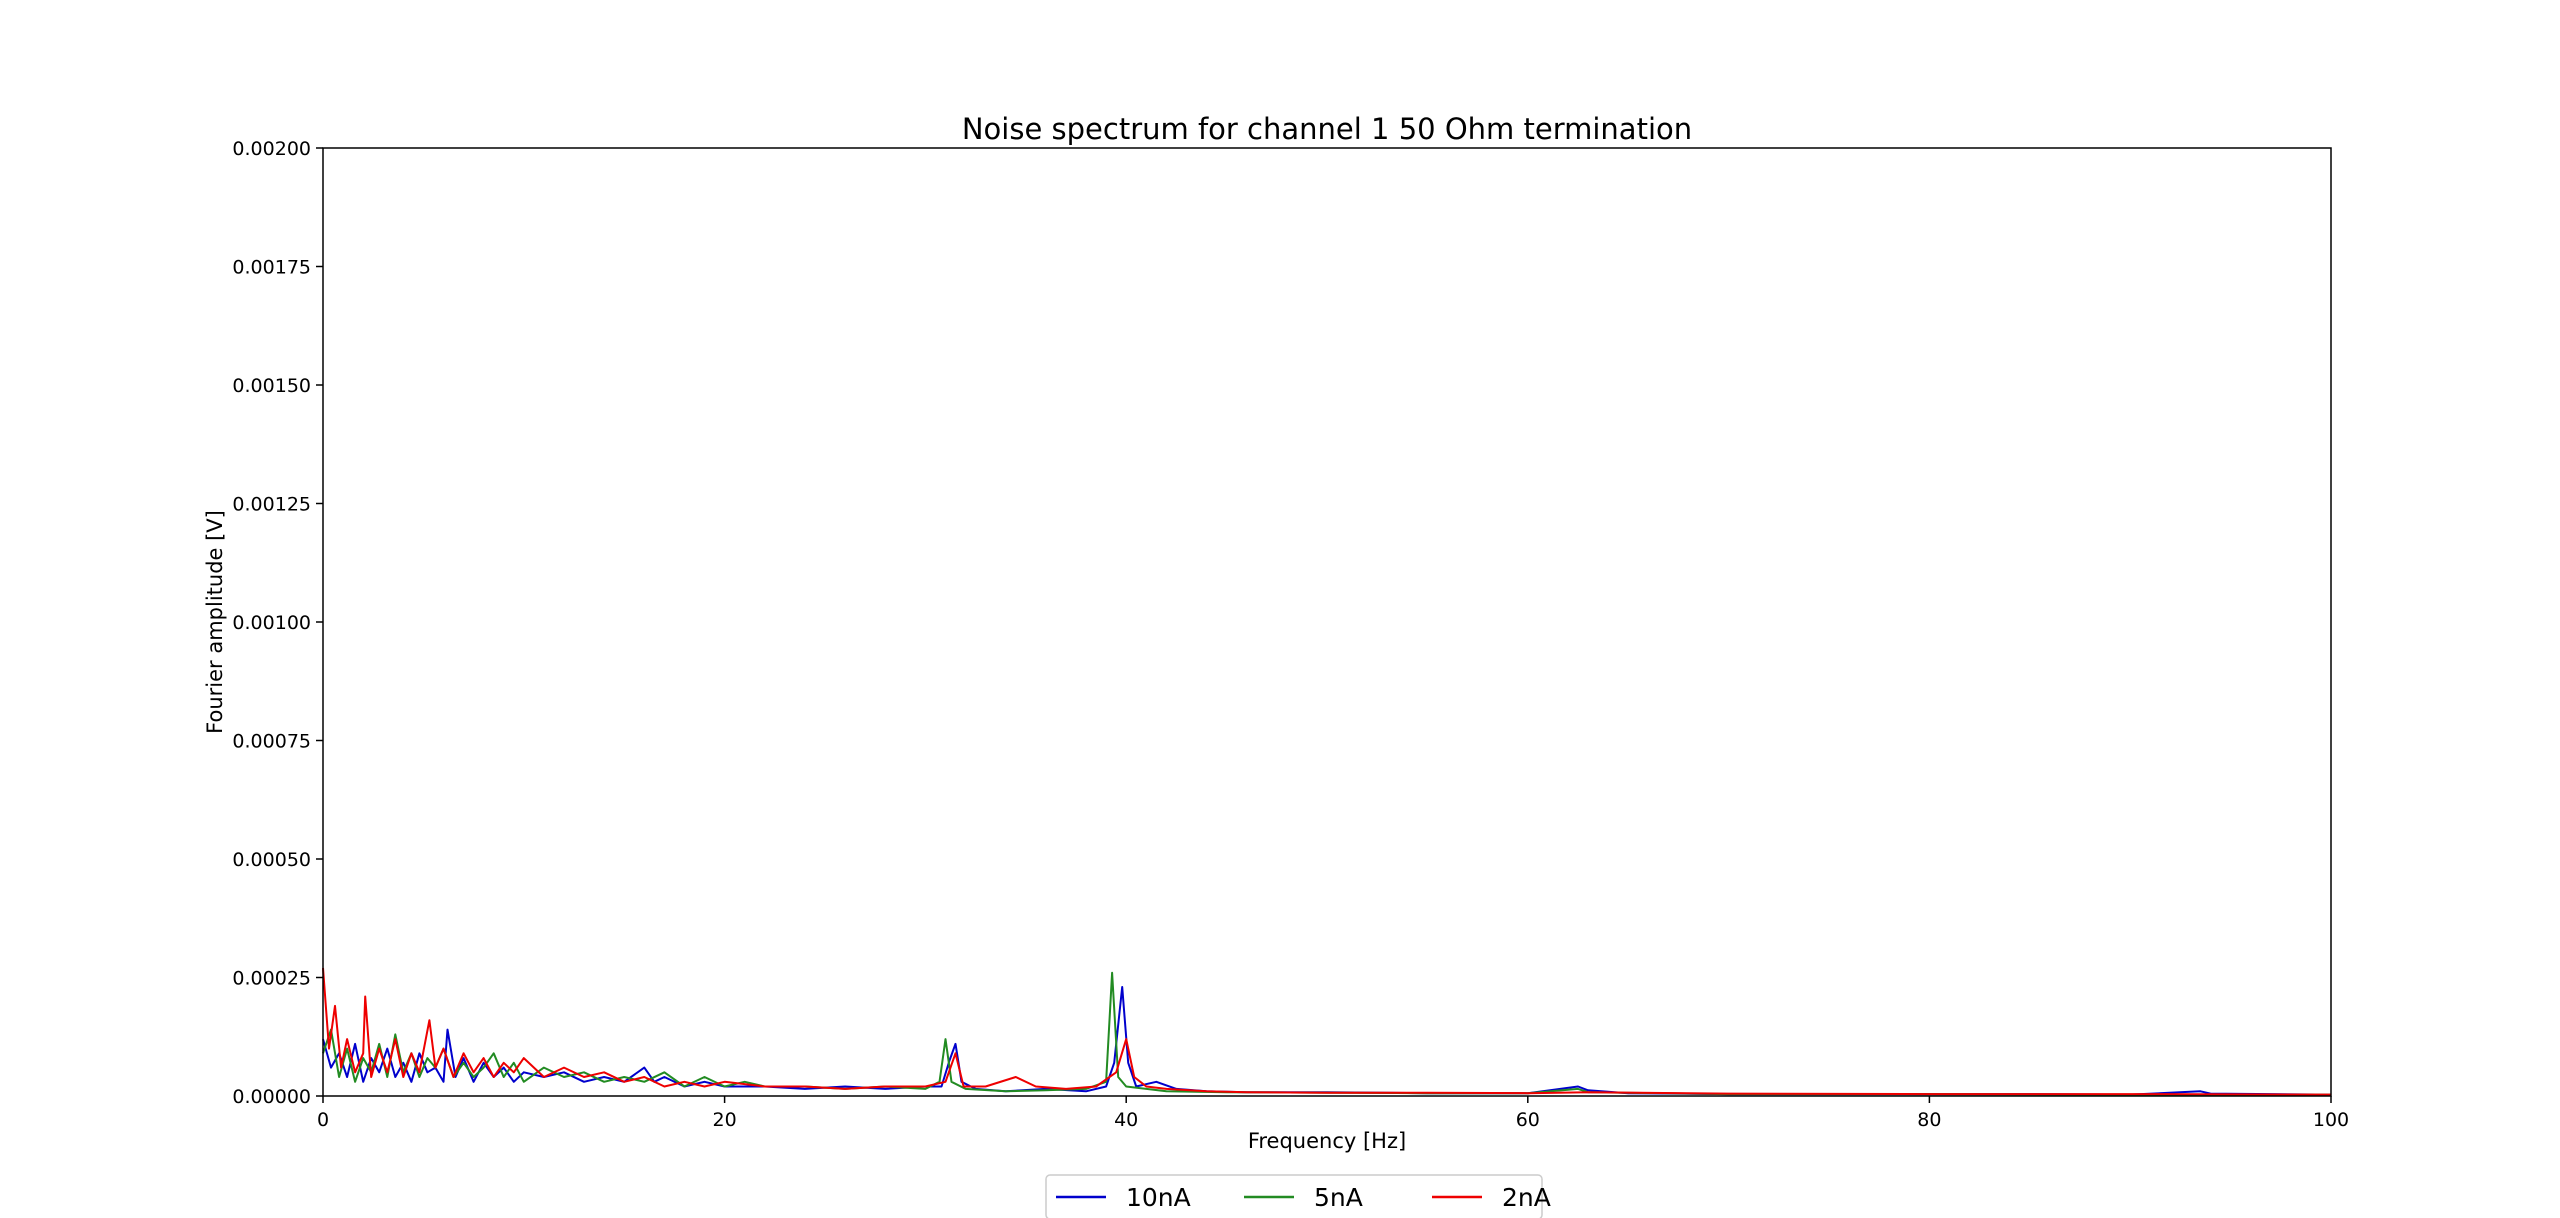  I want to click on y-tick-label: 0.00075, so click(271, 742).